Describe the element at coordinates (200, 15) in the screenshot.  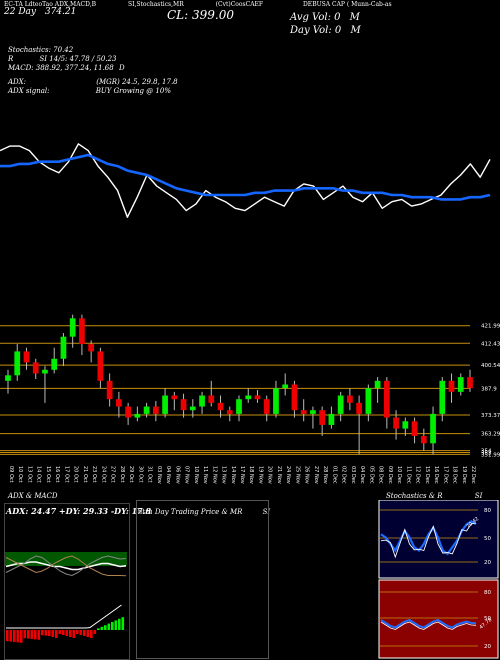
I see `header-close: CL: 399.00` at that location.